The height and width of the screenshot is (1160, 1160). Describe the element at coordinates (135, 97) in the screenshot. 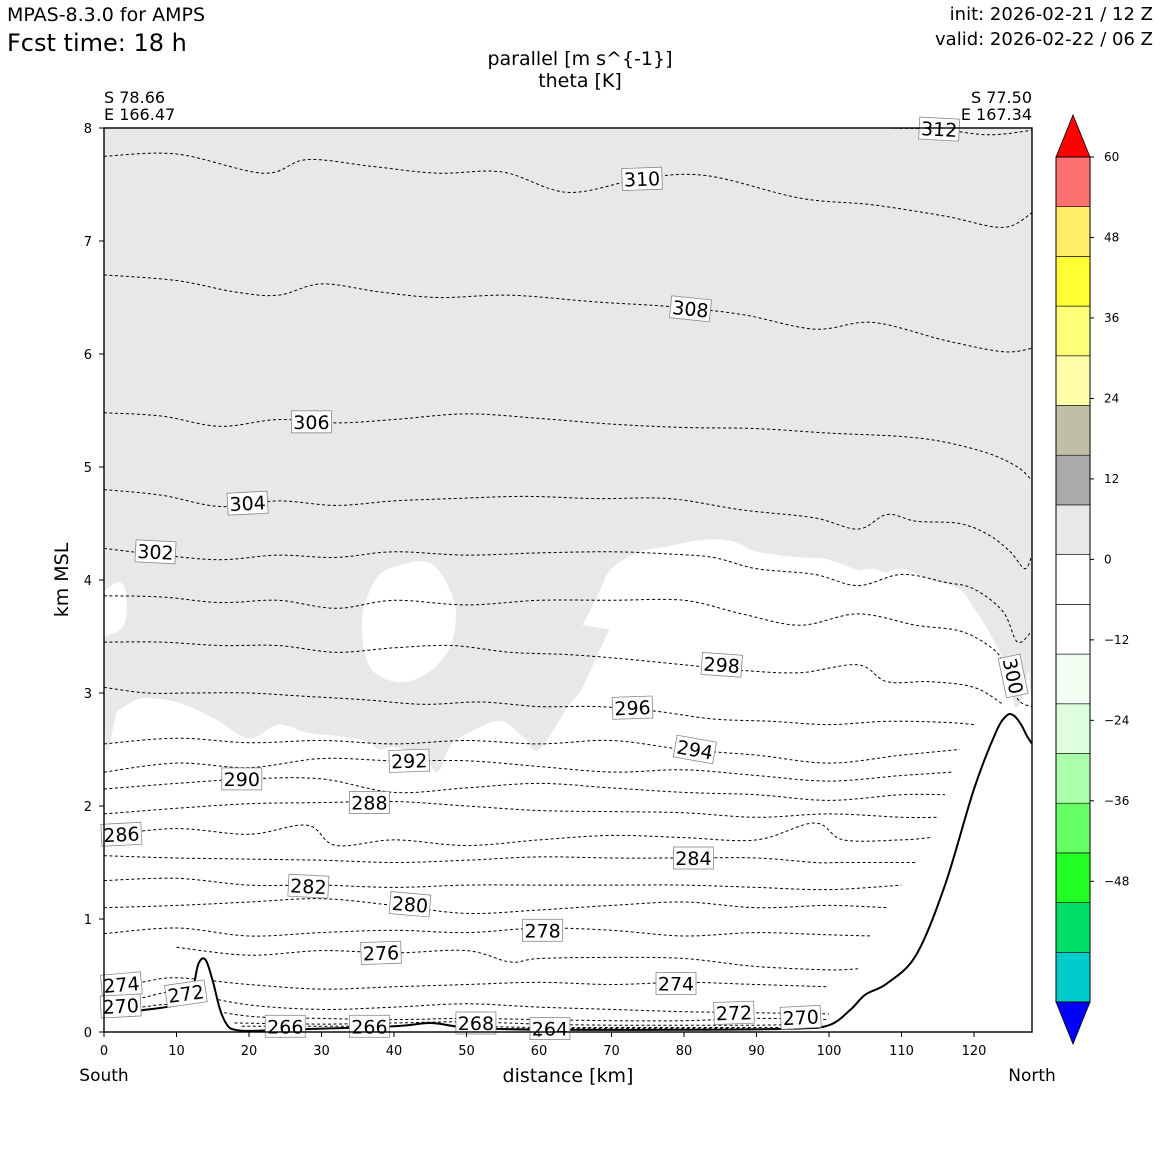

I see `start-latitude: S 78.66` at that location.